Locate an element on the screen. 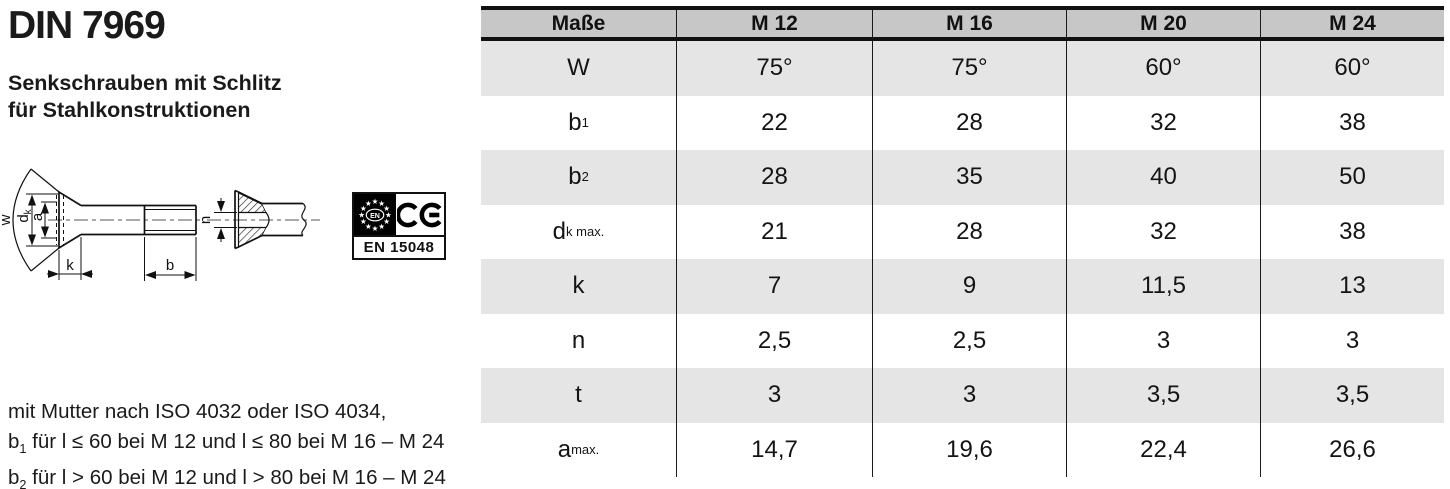  cell-value: 26,6 is located at coordinates (1352, 449).